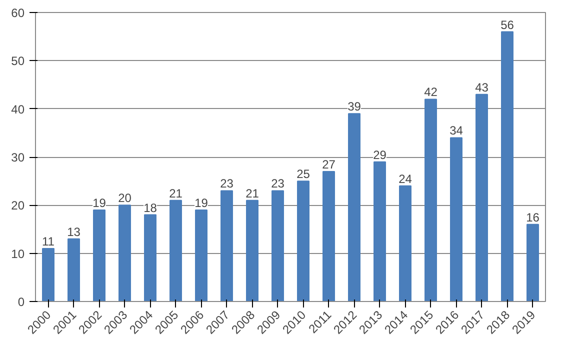 The height and width of the screenshot is (346, 565). What do you see at coordinates (380, 155) in the screenshot?
I see `data-label: 29` at bounding box center [380, 155].